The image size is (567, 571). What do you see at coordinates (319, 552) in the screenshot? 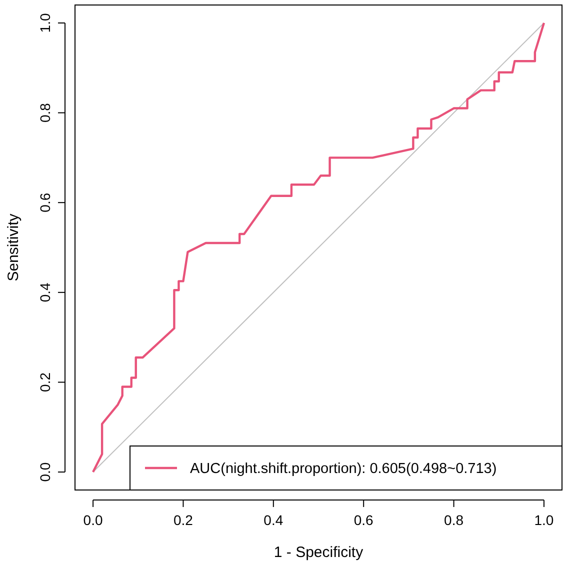
I see `x-axis-title: 1 - Specificity` at bounding box center [319, 552].